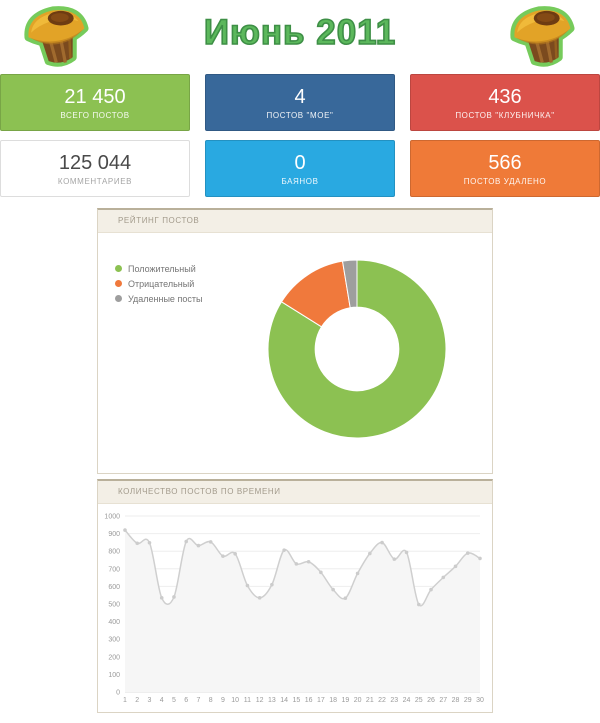  I want to click on y-axis-tick-label: 300, so click(114, 640).